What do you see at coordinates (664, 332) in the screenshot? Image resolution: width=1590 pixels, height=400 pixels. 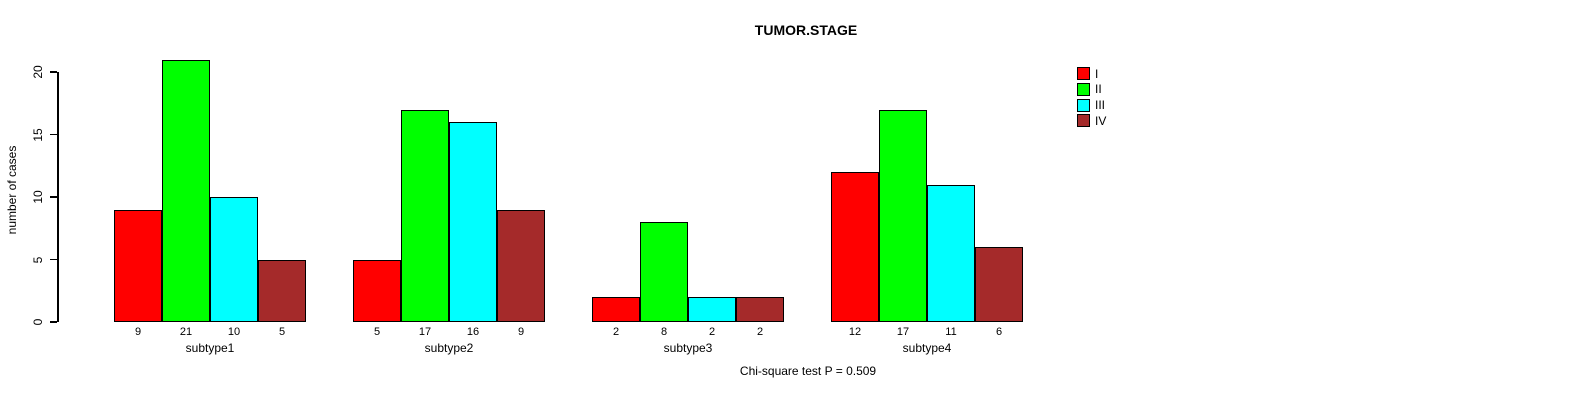 I see `bar-value-label: 8` at bounding box center [664, 332].